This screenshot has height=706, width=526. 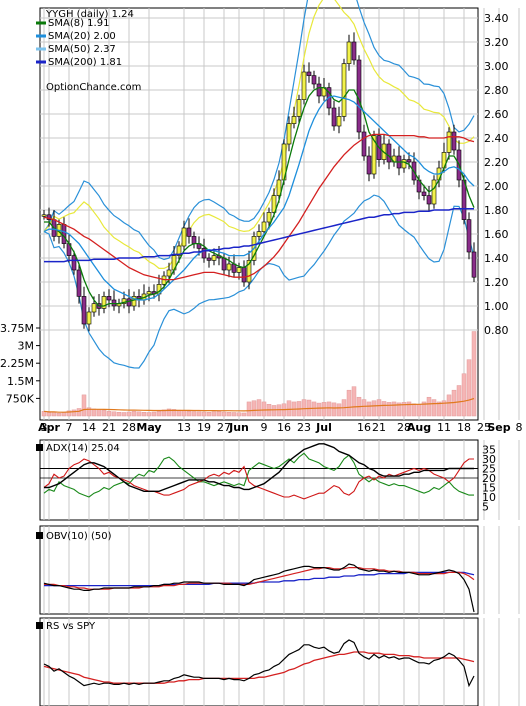 What do you see at coordinates (496, 138) in the screenshot?
I see `price-tick-label: 2.40` at bounding box center [496, 138].